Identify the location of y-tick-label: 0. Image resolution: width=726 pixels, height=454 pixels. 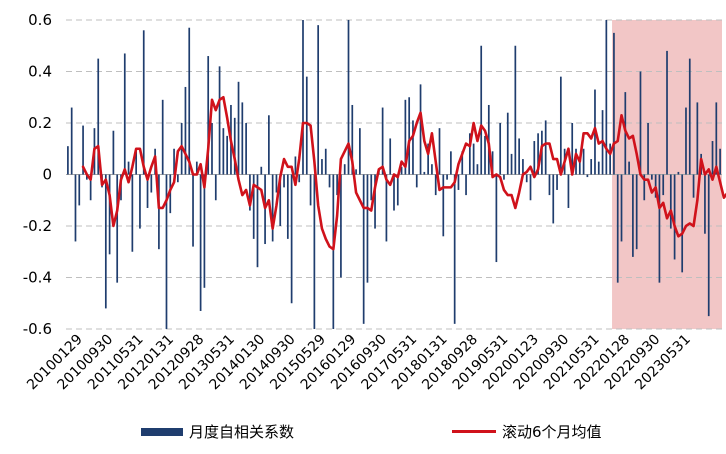
(47, 175).